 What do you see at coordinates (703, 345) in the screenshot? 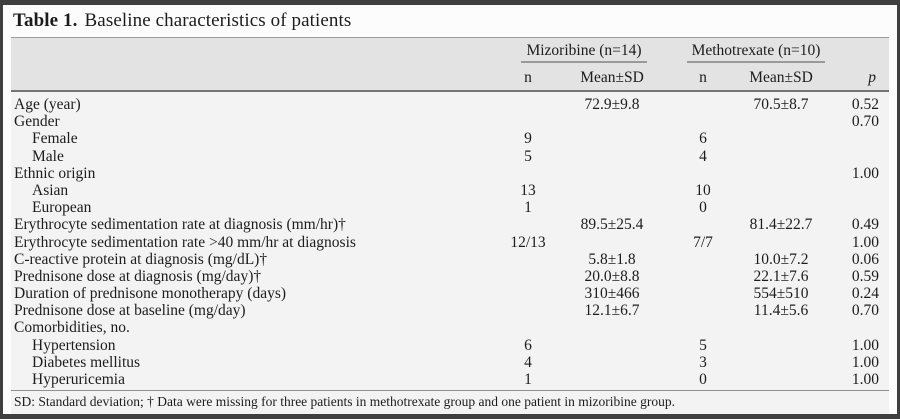
I see `methotrexate-n-value: 5` at bounding box center [703, 345].